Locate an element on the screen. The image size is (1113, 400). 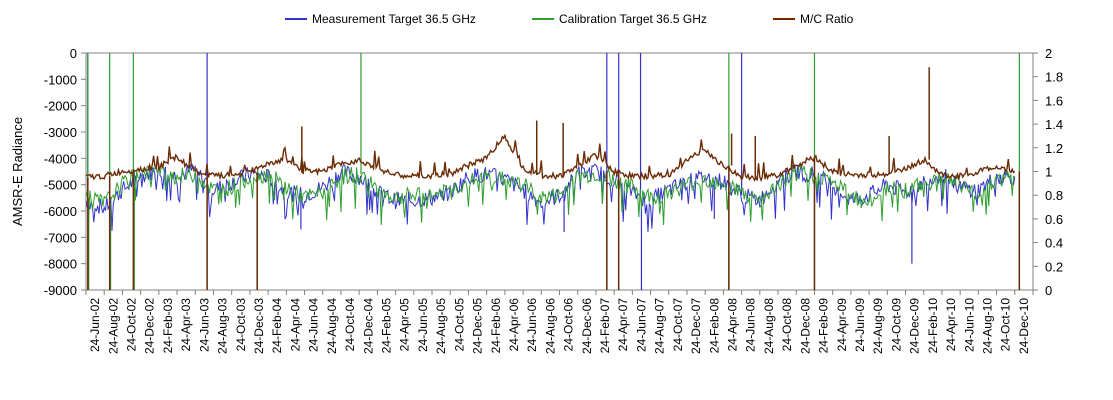
y2-tick-label: 0.6 is located at coordinates (1054, 219).